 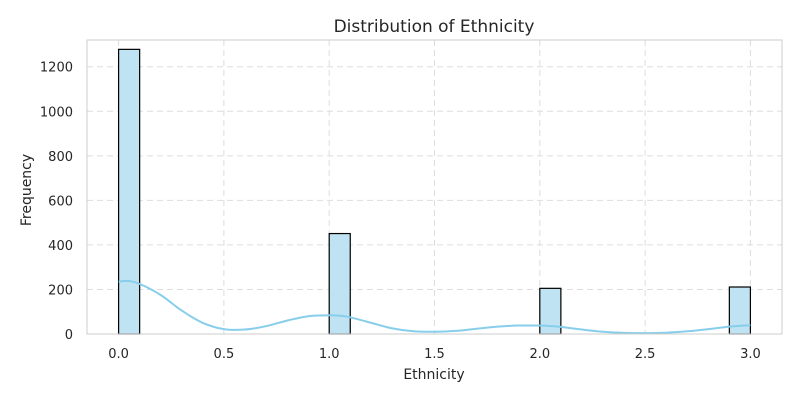 I want to click on y-tick-labels: 0 200 400 600 800 1000 1200, so click(x=56, y=202).